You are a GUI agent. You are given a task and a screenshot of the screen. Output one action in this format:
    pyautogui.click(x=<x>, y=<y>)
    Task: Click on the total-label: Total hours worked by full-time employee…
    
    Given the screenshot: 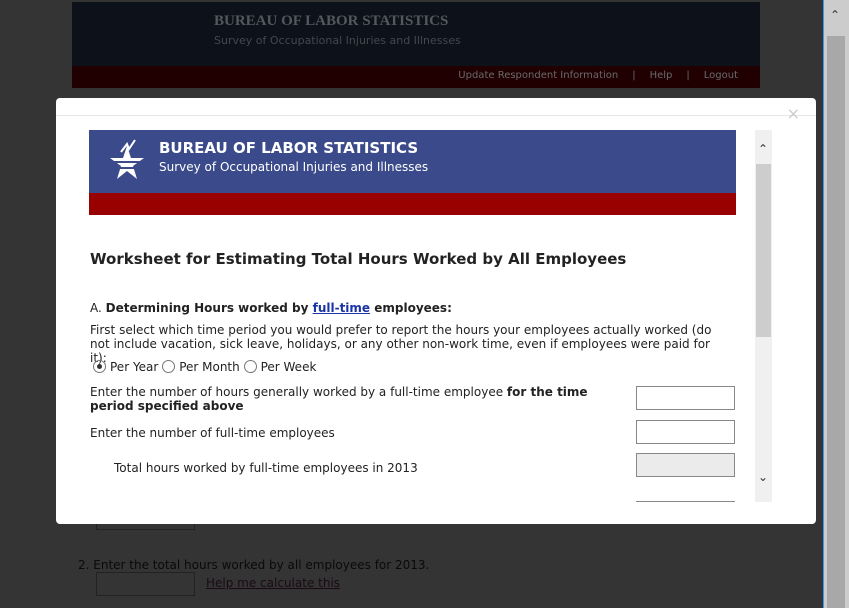 What is the action you would take?
    pyautogui.click(x=266, y=468)
    